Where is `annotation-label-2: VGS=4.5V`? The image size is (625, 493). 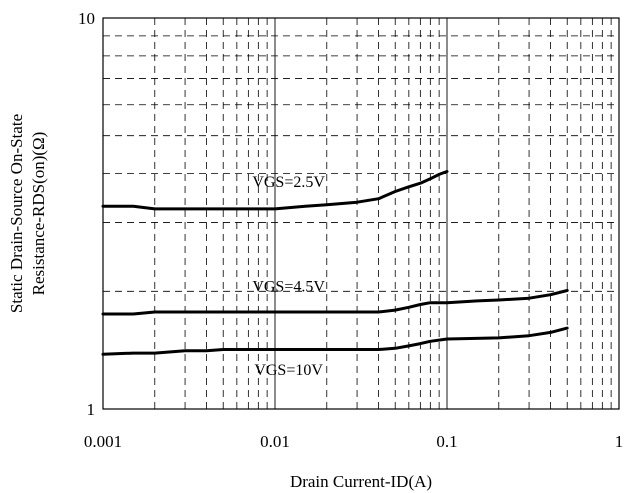 annotation-label-2: VGS=4.5V is located at coordinates (288, 286).